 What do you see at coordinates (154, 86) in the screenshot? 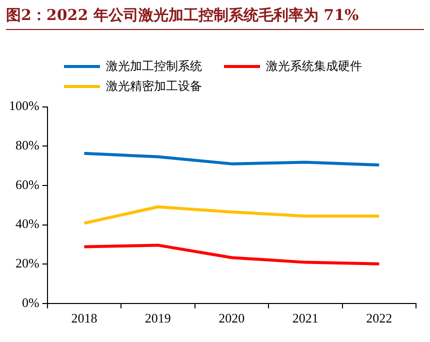
I see `legend-label: 激光精密加工设备` at bounding box center [154, 86].